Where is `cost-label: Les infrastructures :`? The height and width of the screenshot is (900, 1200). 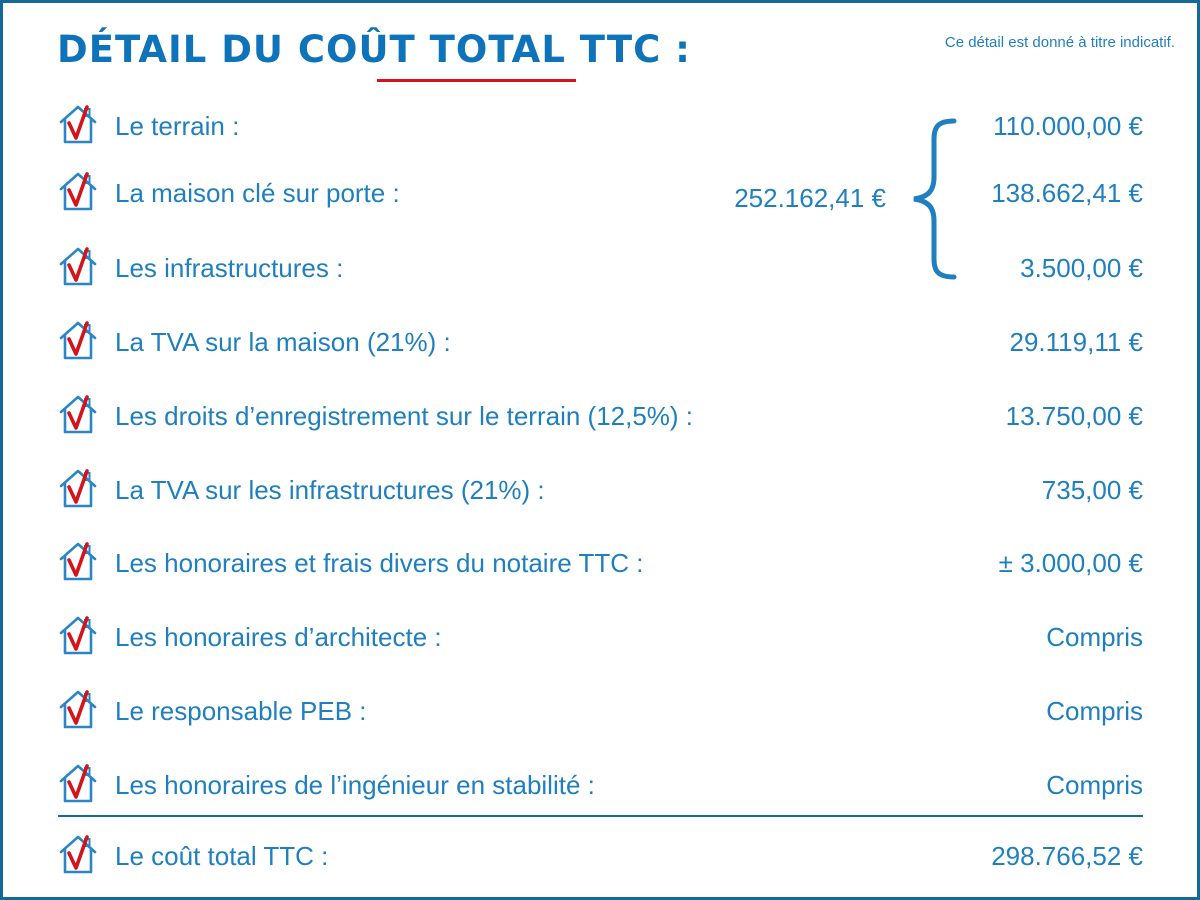
cost-label: Les infrastructures : is located at coordinates (229, 268).